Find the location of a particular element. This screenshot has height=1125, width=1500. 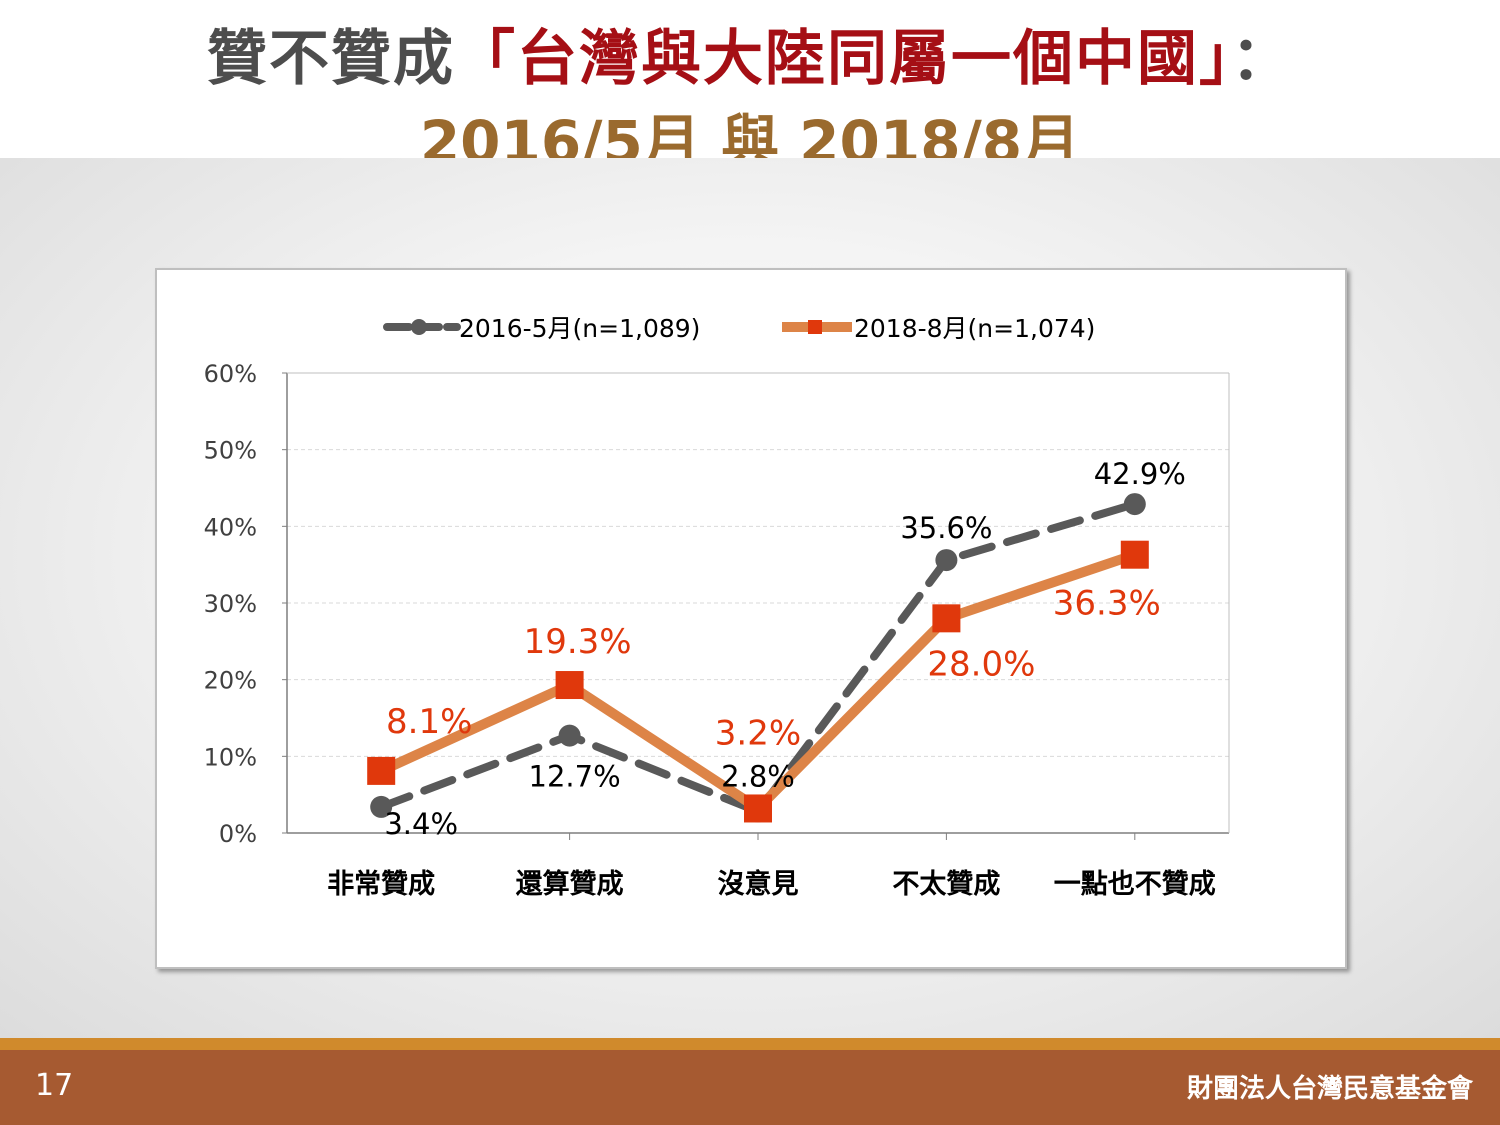

data-label-2016: 12.7% is located at coordinates (575, 777).